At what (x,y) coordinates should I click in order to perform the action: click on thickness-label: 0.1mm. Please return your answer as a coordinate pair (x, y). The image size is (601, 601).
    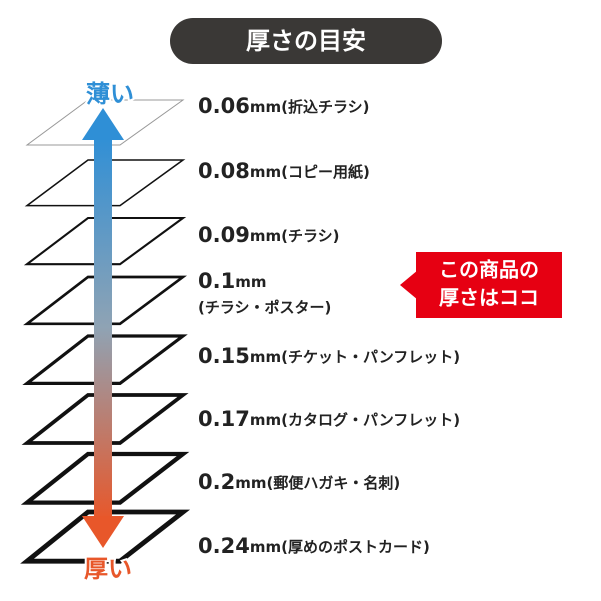
    Looking at the image, I should click on (232, 281).